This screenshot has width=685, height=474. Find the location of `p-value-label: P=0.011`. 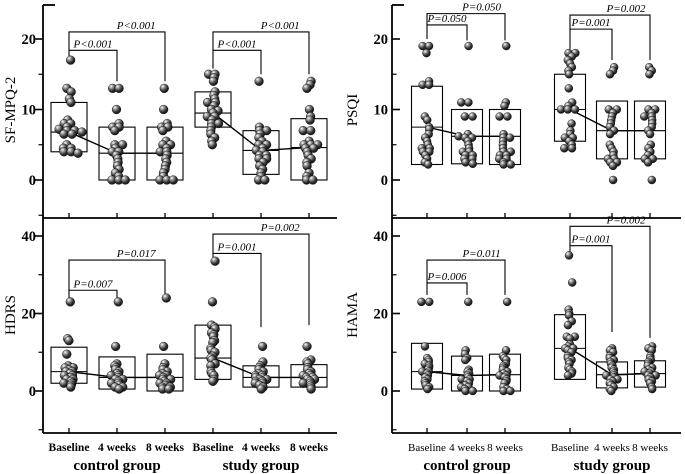

p-value-label: P=0.011 is located at coordinates (481, 254).